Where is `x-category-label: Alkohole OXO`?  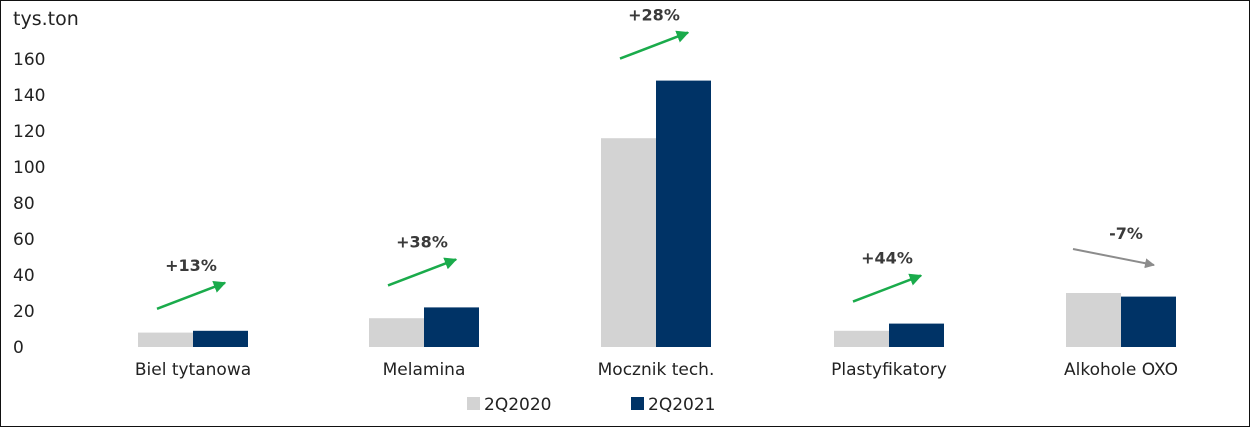
x-category-label: Alkohole OXO is located at coordinates (1121, 370).